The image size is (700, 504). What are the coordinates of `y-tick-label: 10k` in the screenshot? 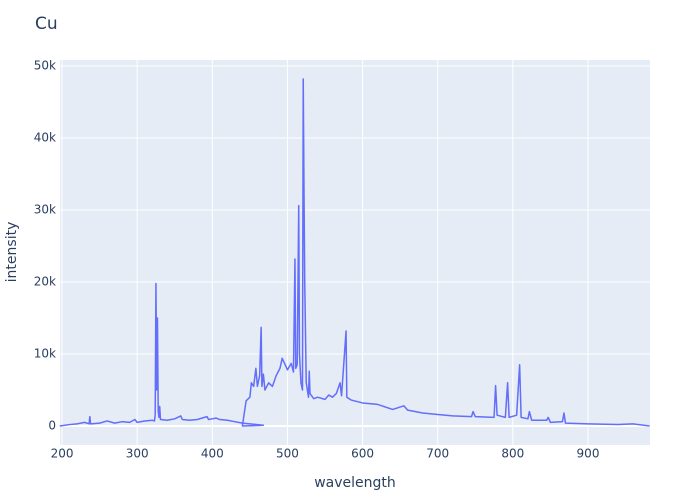 It's located at (45, 353).